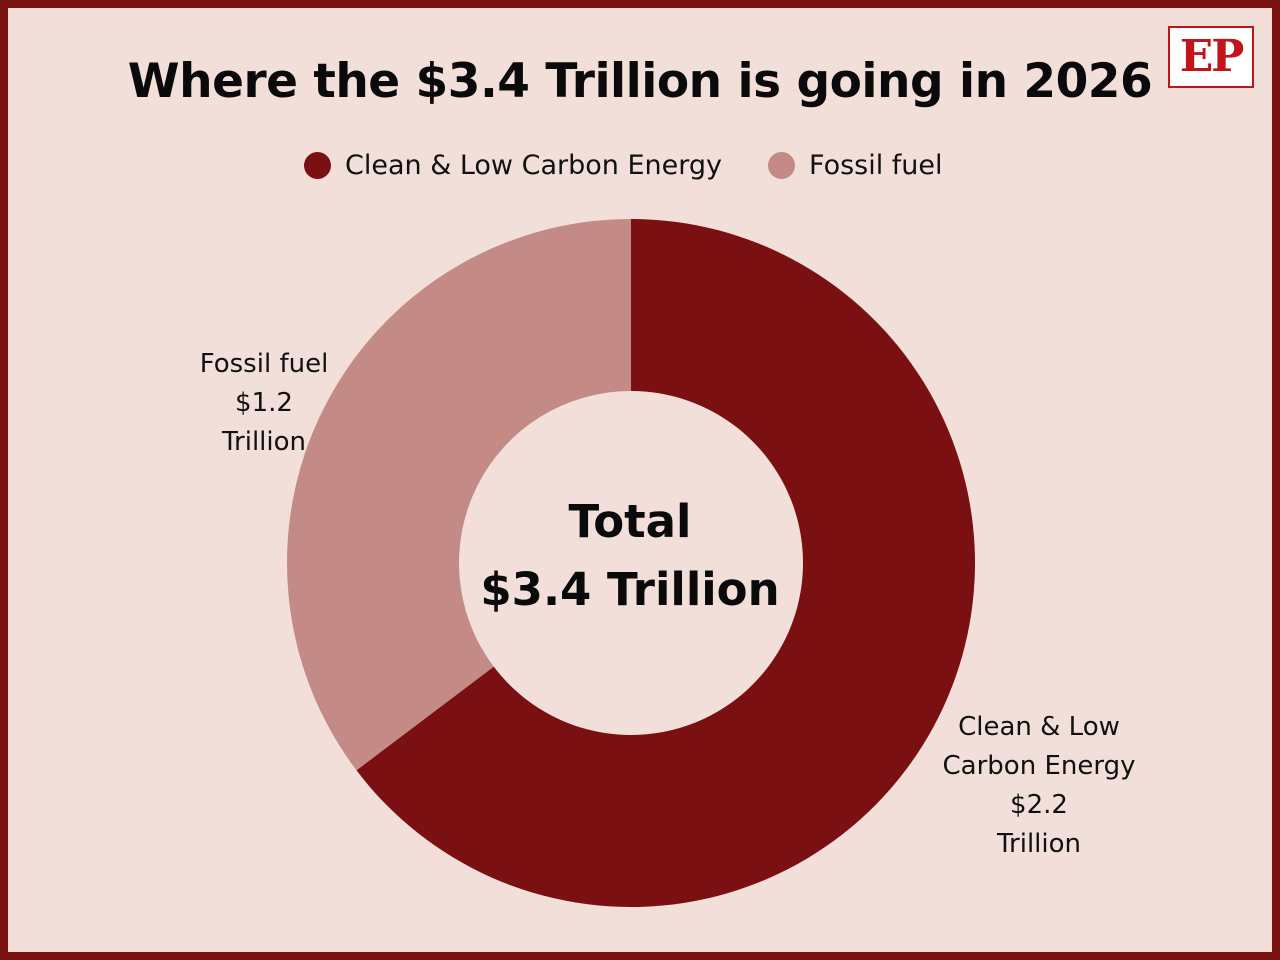 Image resolution: width=1280 pixels, height=960 pixels. I want to click on ep-logo: EP, so click(1211, 57).